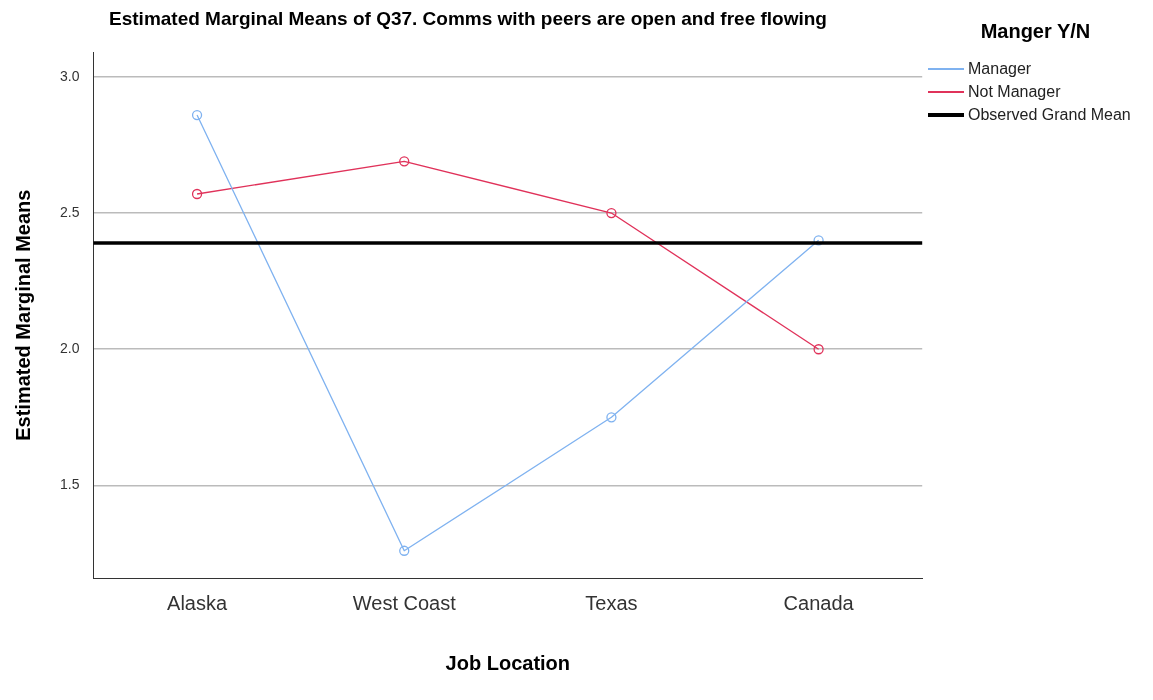  I want to click on x-axis-title: Job Location, so click(508, 662).